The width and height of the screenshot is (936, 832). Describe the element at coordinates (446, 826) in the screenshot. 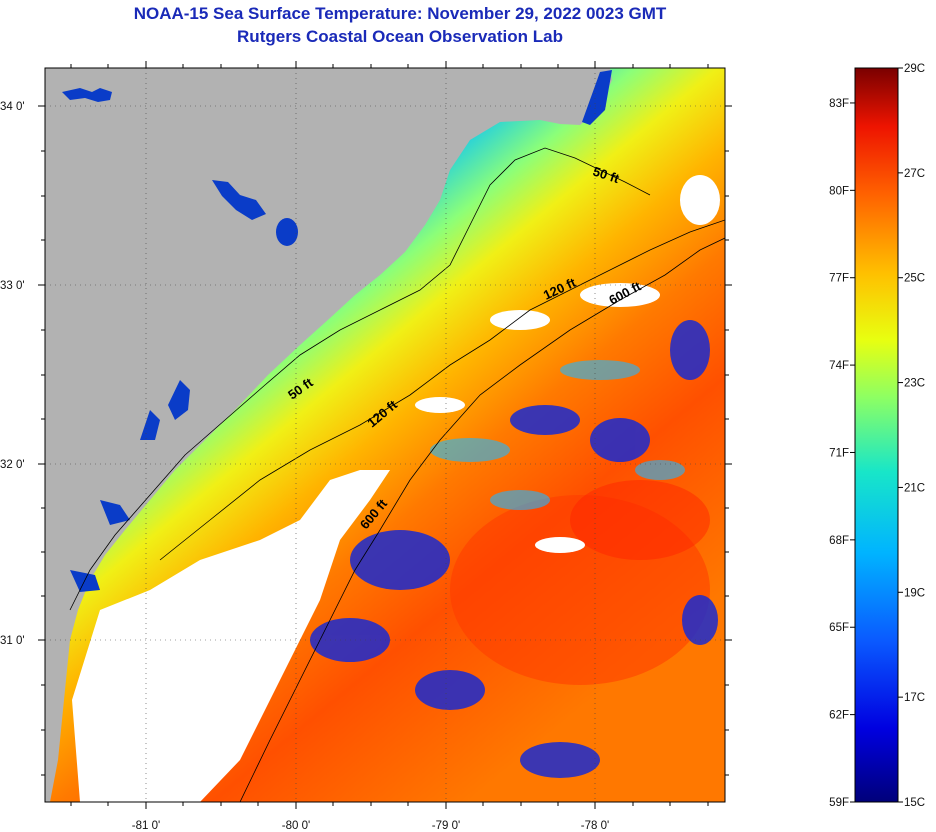

I see `lon-tick-label: -79 0'` at that location.